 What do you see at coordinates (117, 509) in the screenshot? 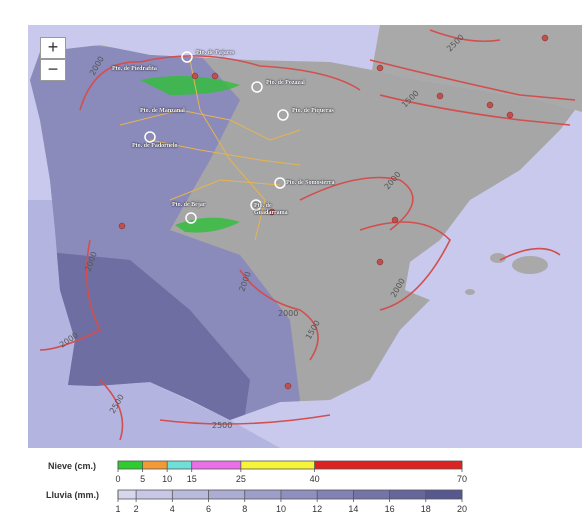
I see `legend-tick-label: 1` at bounding box center [117, 509].